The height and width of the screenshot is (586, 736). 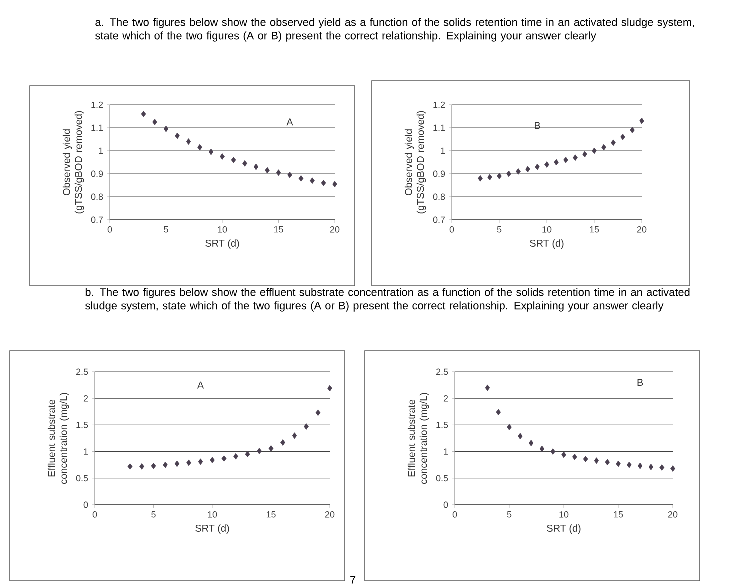 What do you see at coordinates (98, 105) in the screenshot?
I see `y-tick-label: 1.2` at bounding box center [98, 105].